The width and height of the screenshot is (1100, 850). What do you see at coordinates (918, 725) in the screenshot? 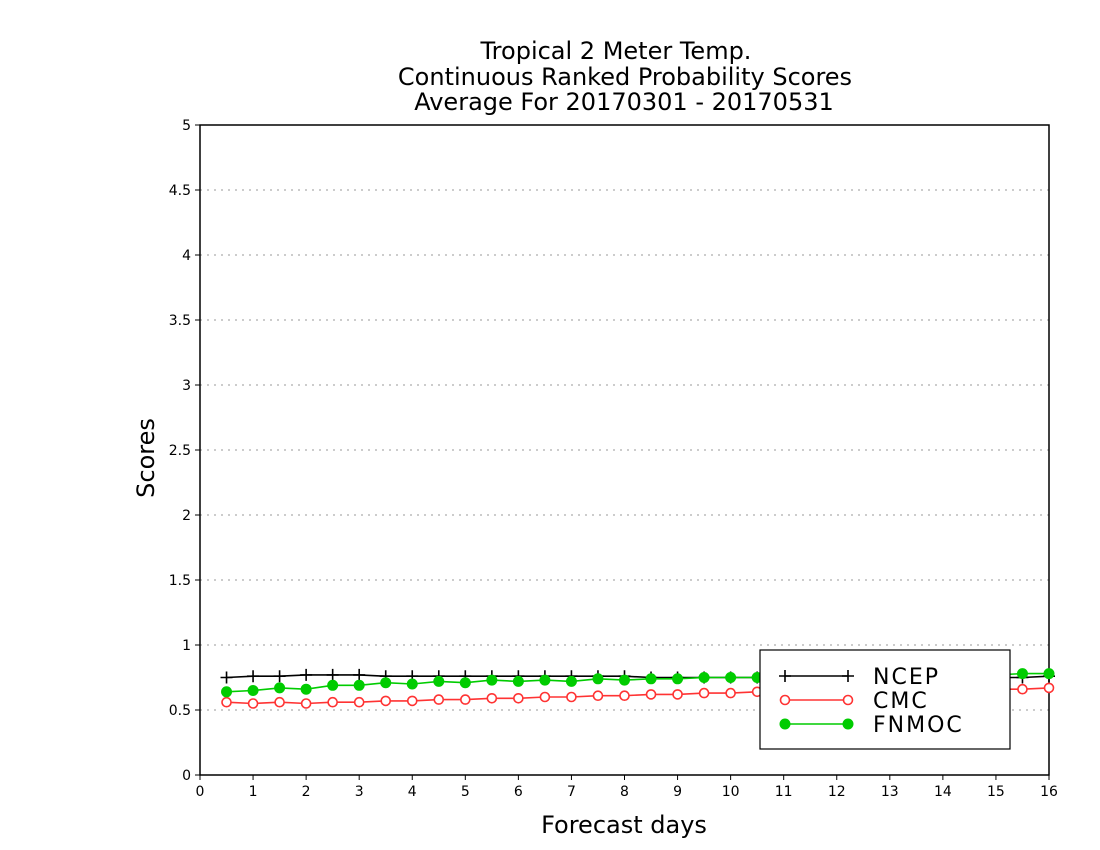
I see `legend-label: FNMOC` at bounding box center [918, 725].